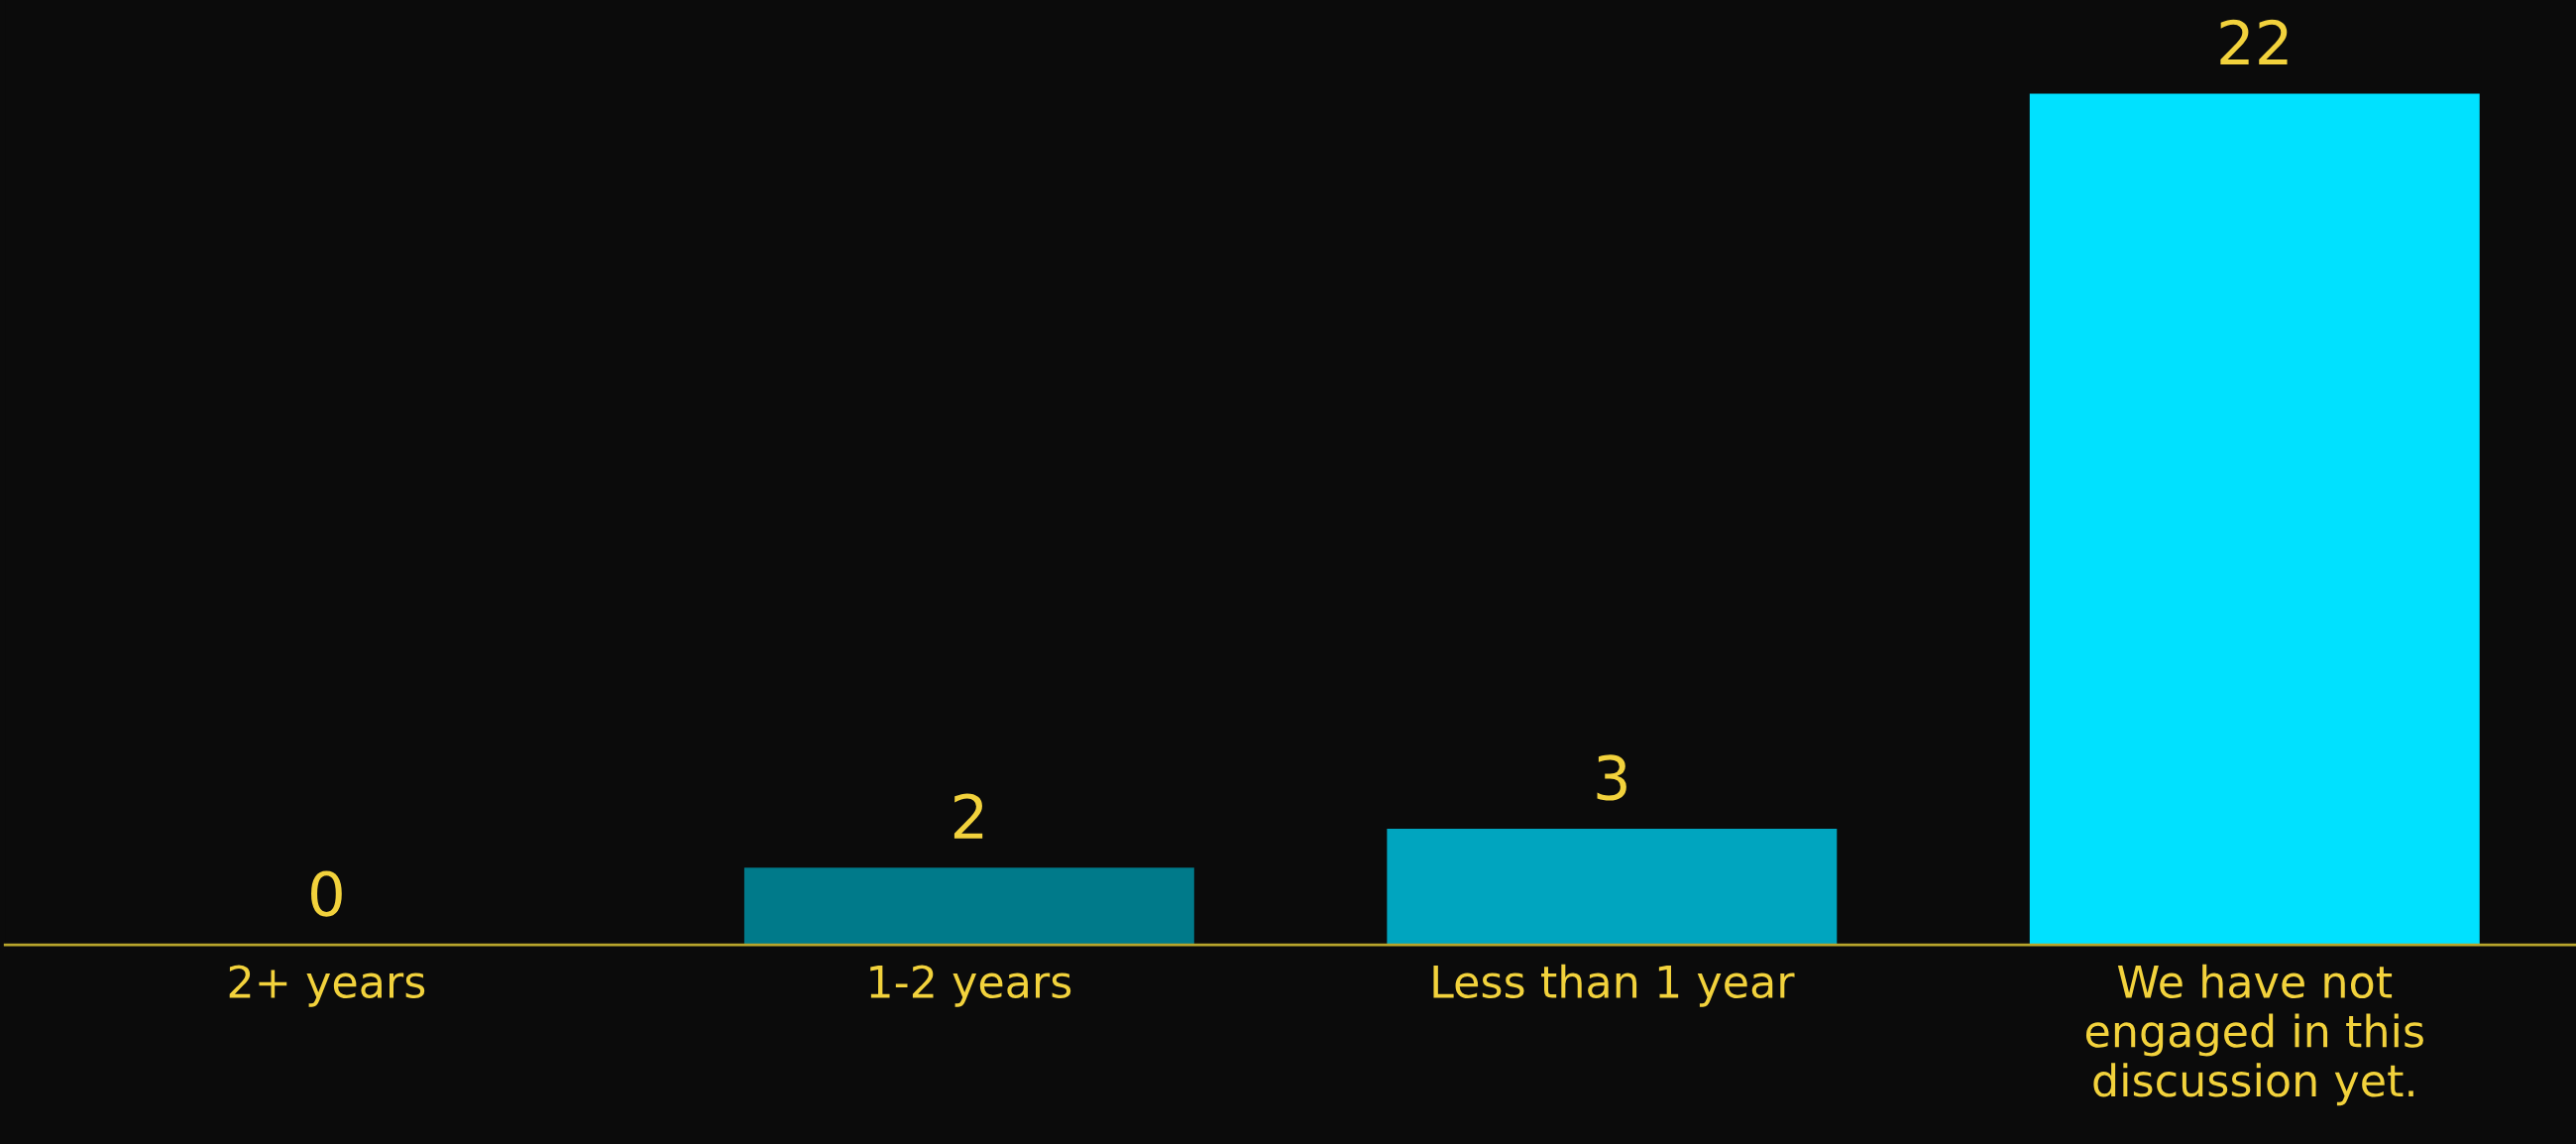 Image resolution: width=2576 pixels, height=1144 pixels. Describe the element at coordinates (1611, 777) in the screenshot. I see `data-label: 3` at that location.